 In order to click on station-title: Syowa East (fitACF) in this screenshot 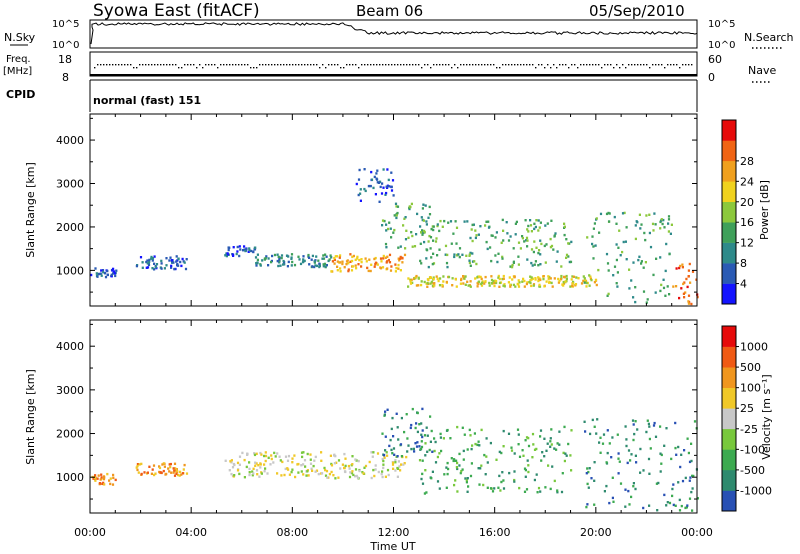, I will do `click(176, 11)`.